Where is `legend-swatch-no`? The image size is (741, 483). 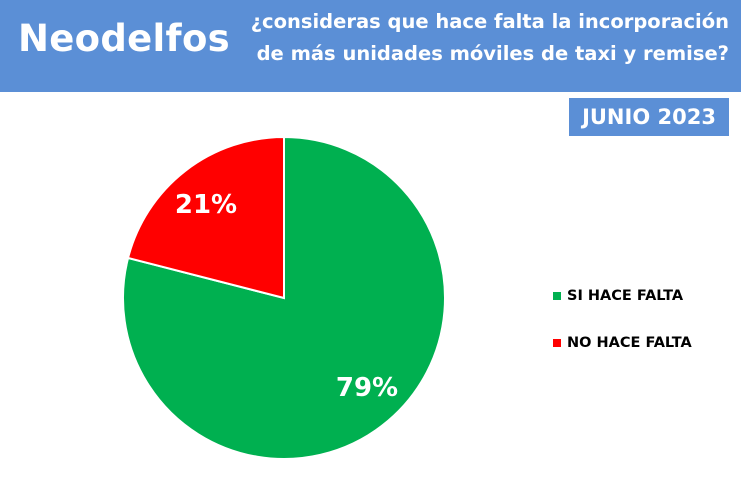
legend-swatch-no is located at coordinates (557, 343).